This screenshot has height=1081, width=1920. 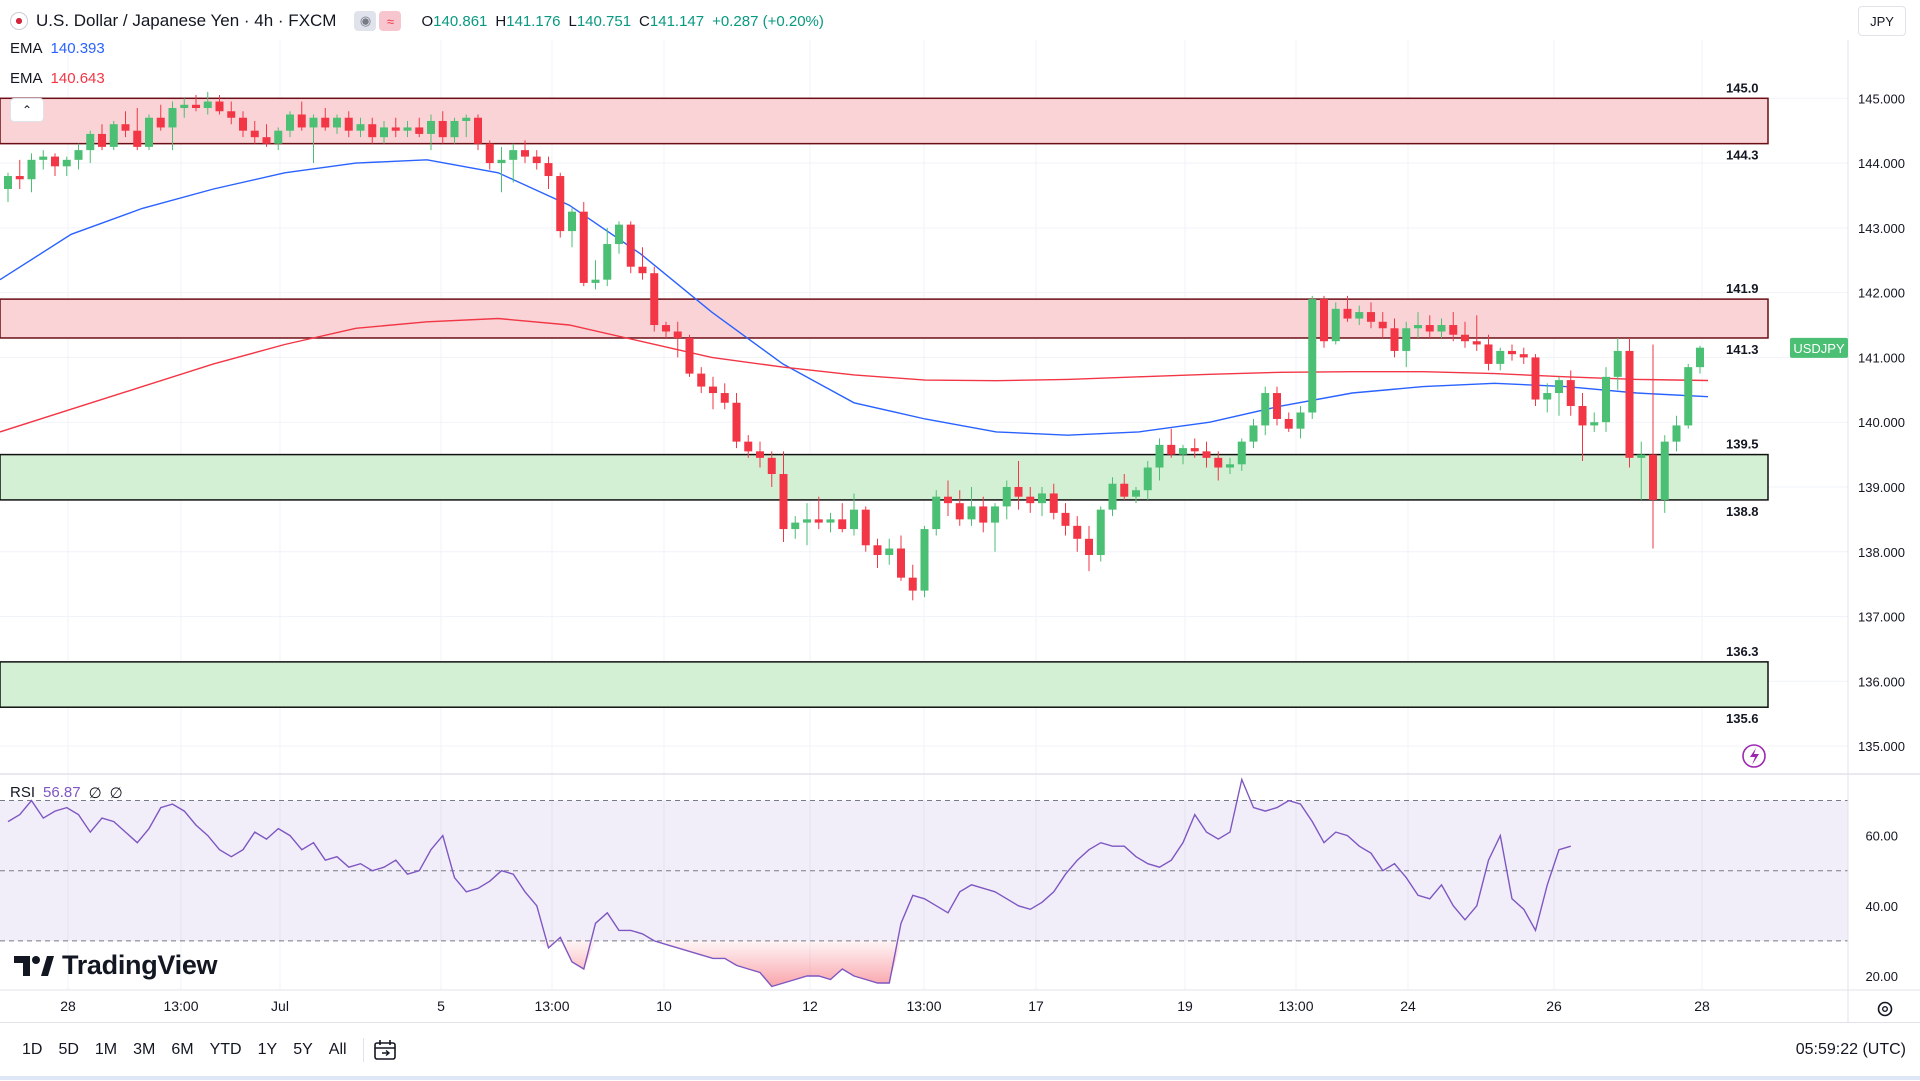 I want to click on zone-label: 138.8, so click(x=1742, y=511).